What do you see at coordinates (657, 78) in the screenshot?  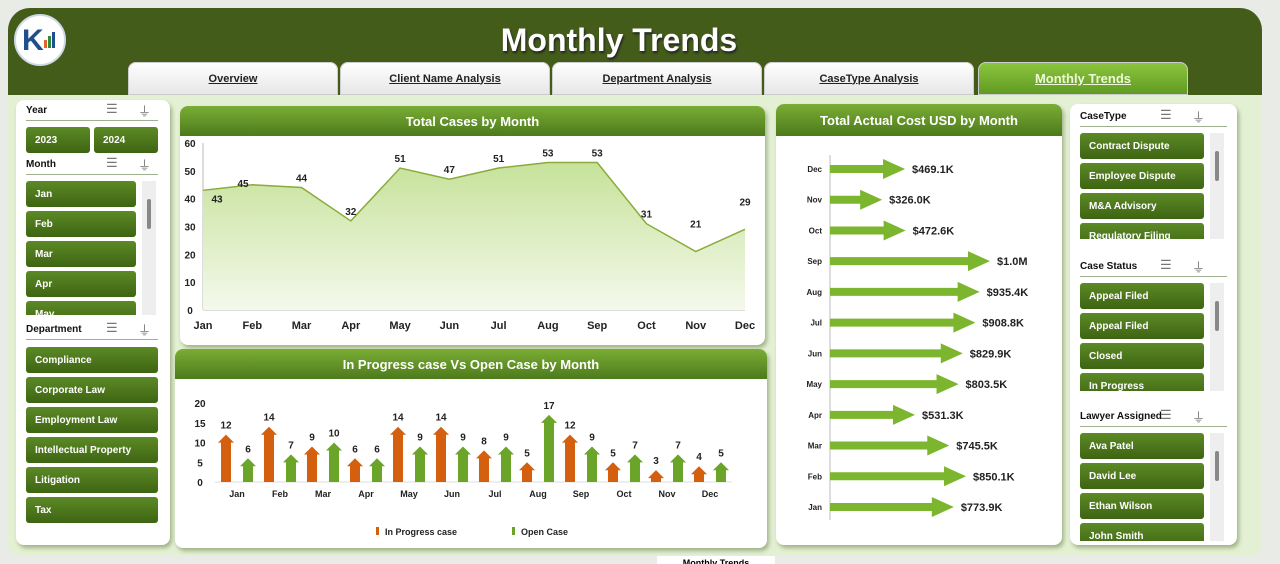 I see `tab-department-analysis: Department Analysis` at bounding box center [657, 78].